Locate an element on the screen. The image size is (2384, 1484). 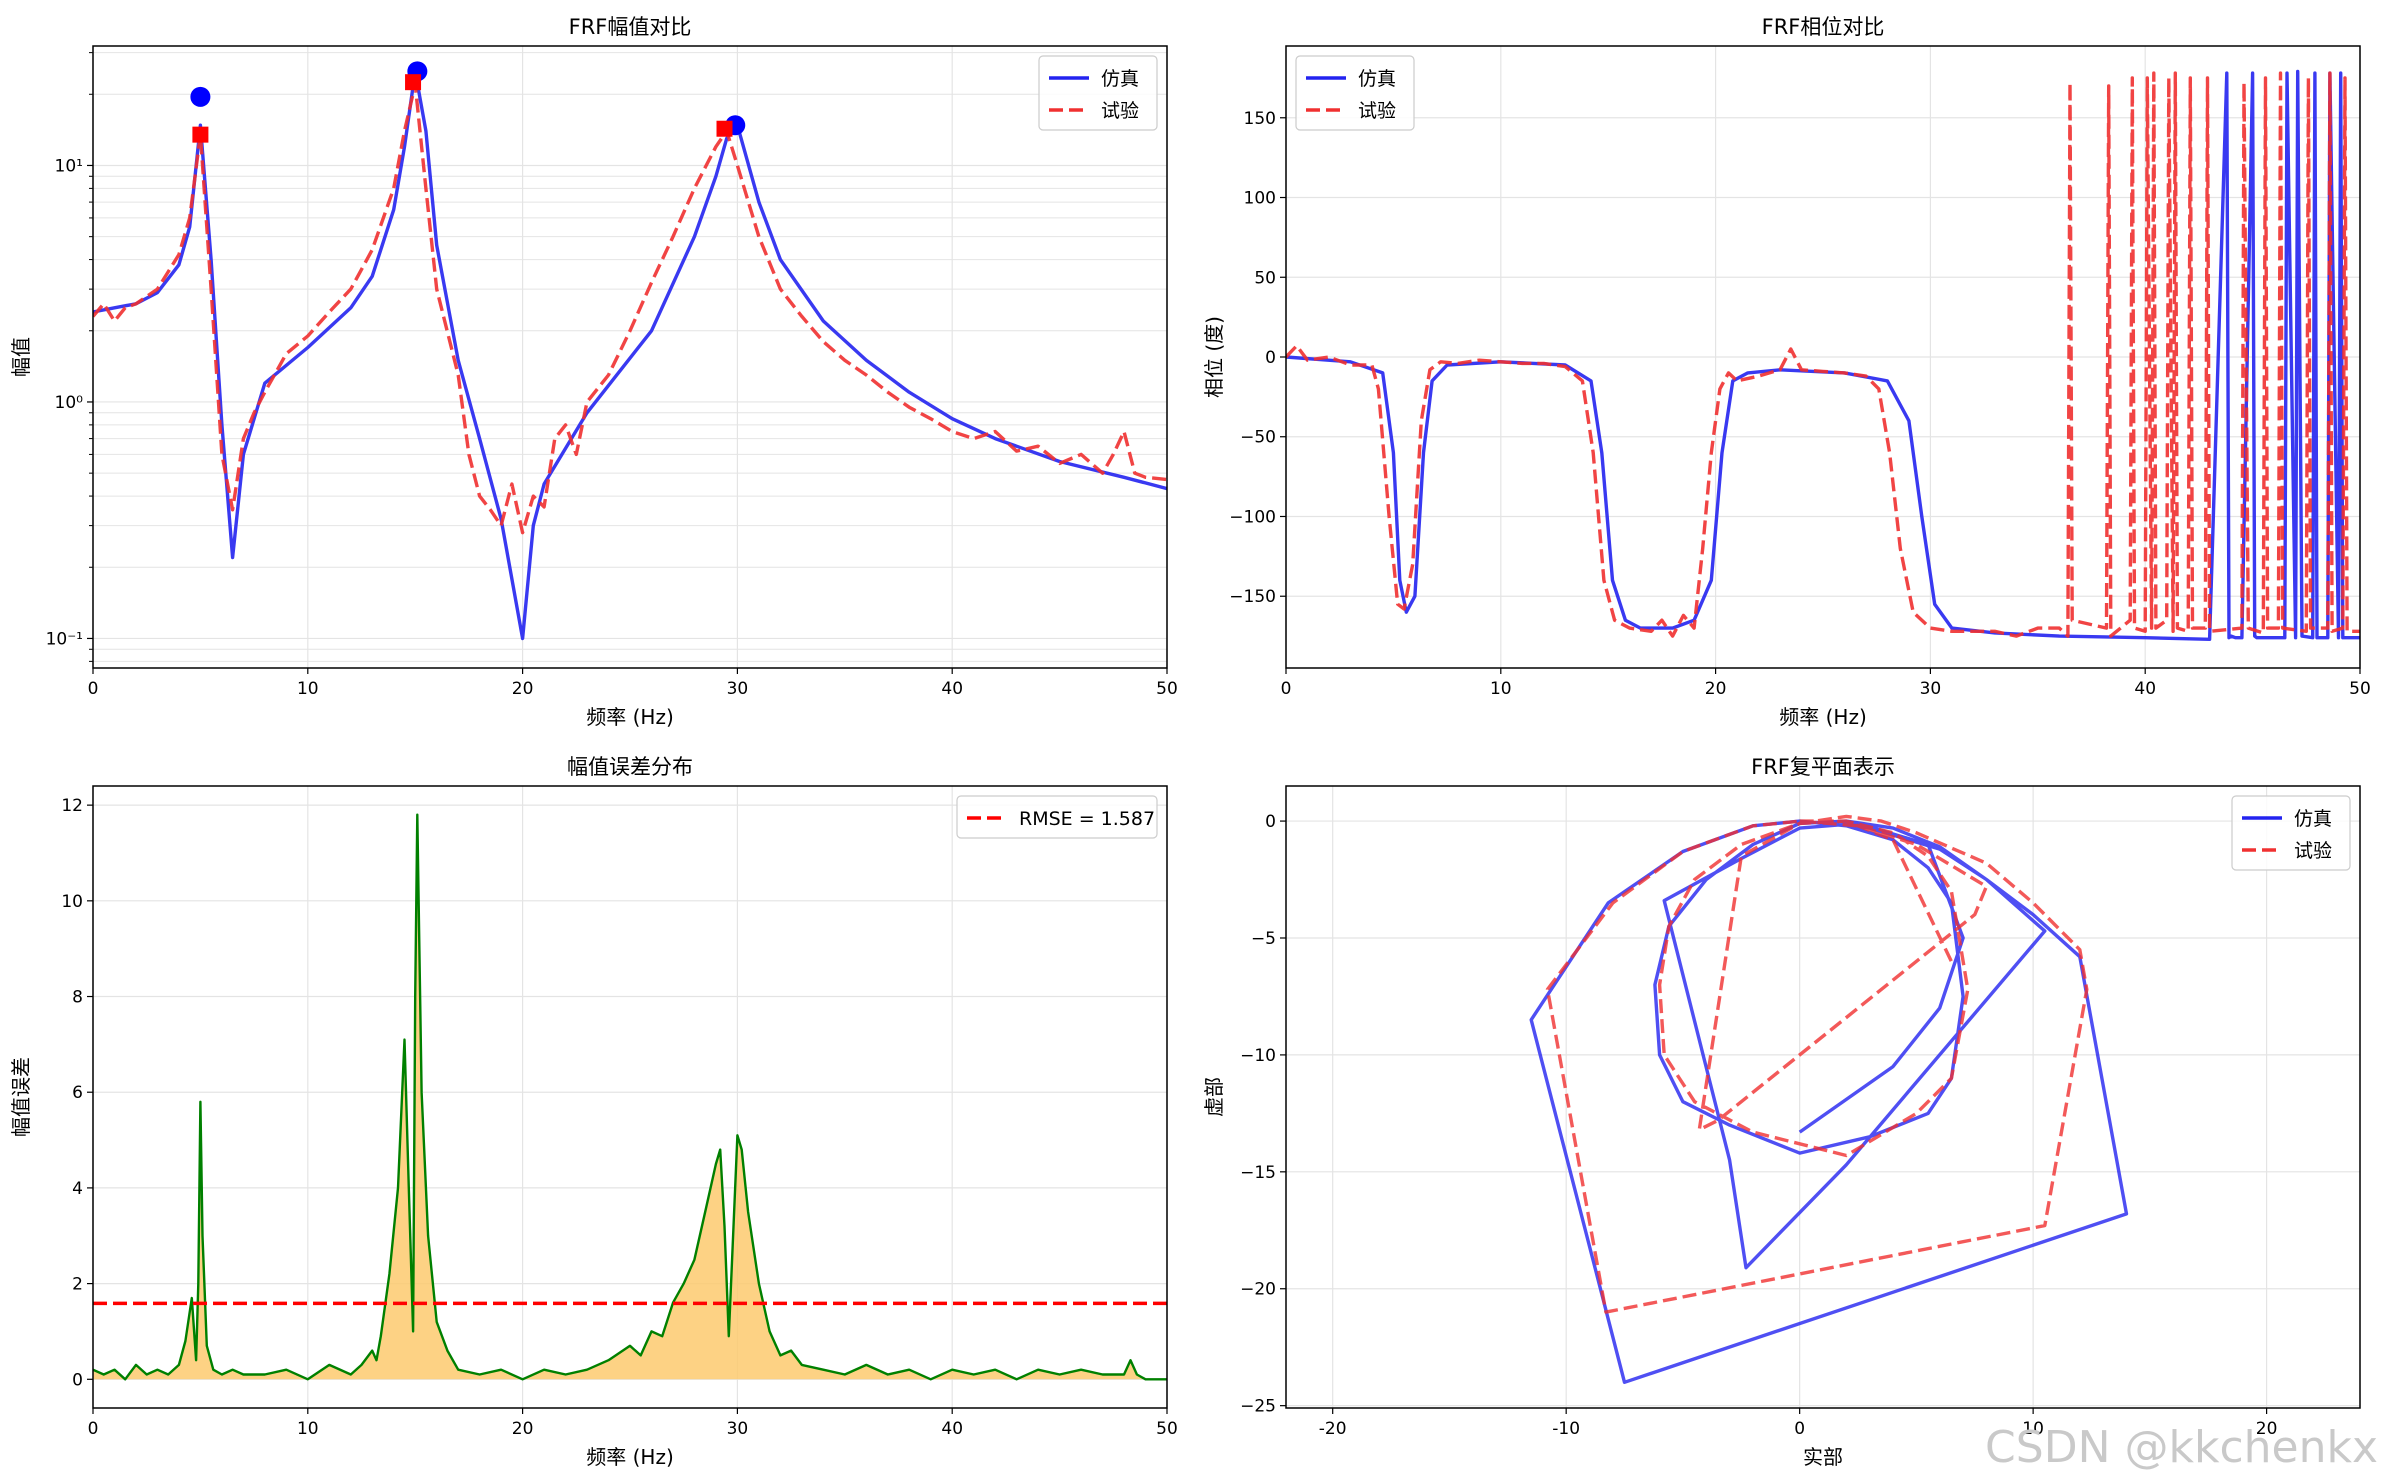
y-tick-label: 2 is located at coordinates (77, 1285).